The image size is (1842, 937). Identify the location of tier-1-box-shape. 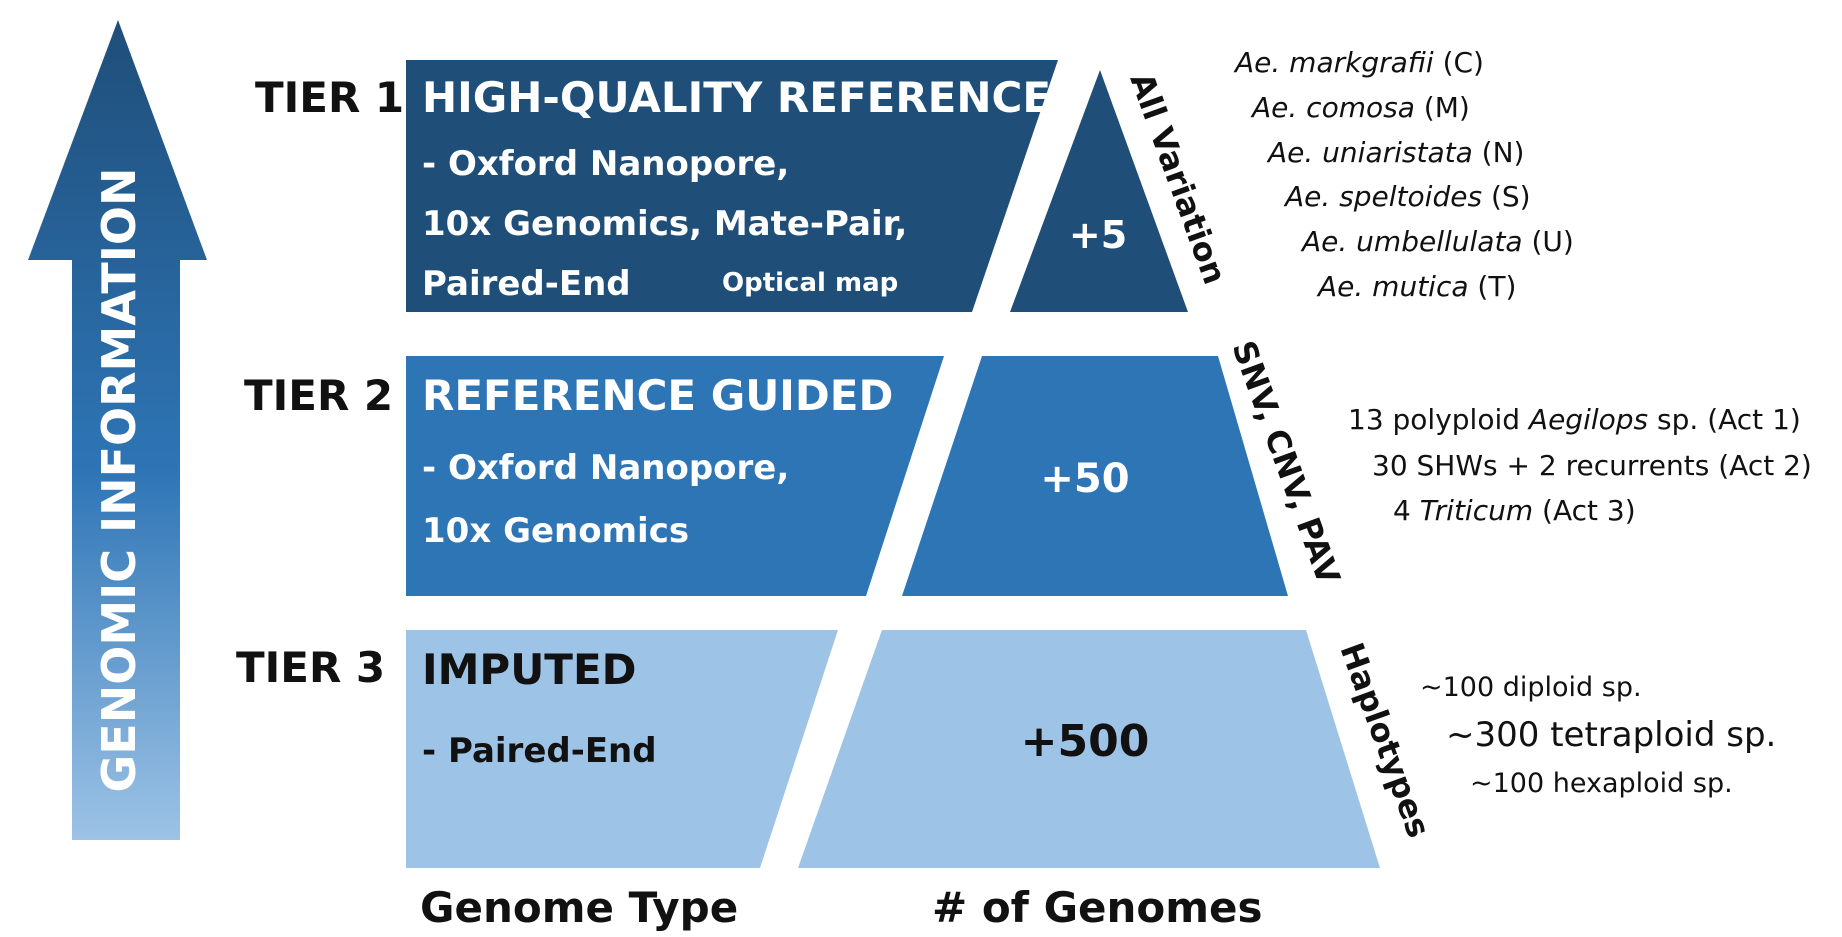
(732, 186).